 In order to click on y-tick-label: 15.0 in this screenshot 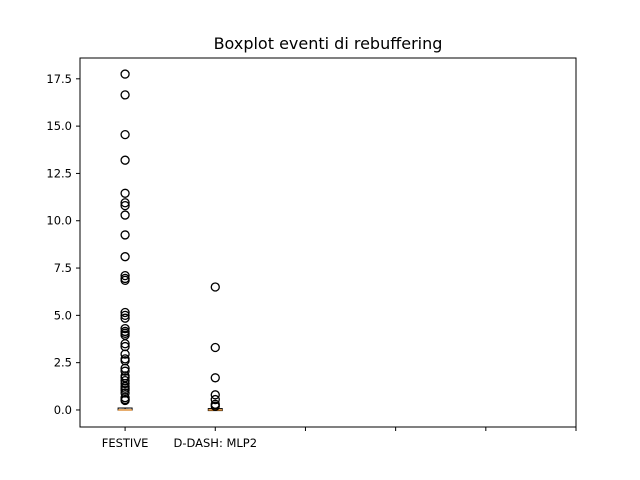, I will do `click(59, 126)`.